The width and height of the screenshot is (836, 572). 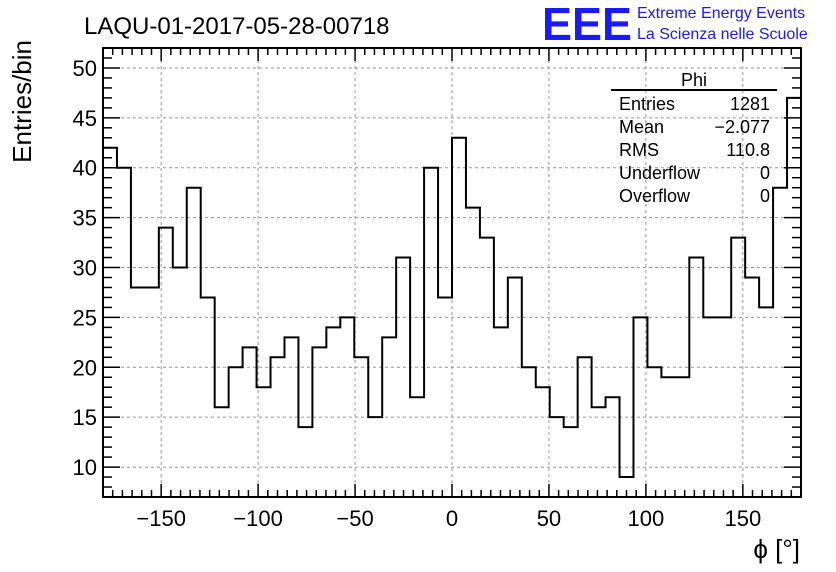 What do you see at coordinates (647, 104) in the screenshot?
I see `stats-row-label: Entries` at bounding box center [647, 104].